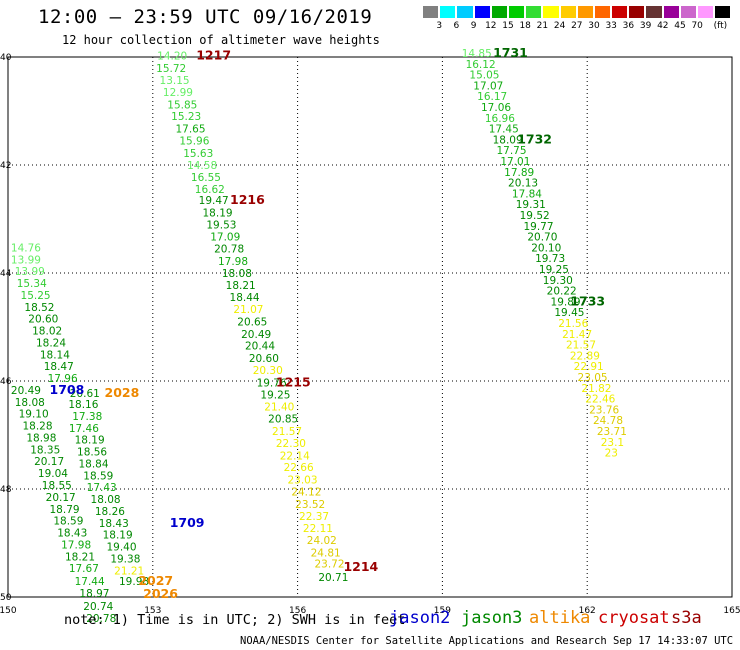 Image resolution: width=740 pixels, height=650 pixels. Describe the element at coordinates (731, 611) in the screenshot. I see `lon-tick-label: 165` at that location.